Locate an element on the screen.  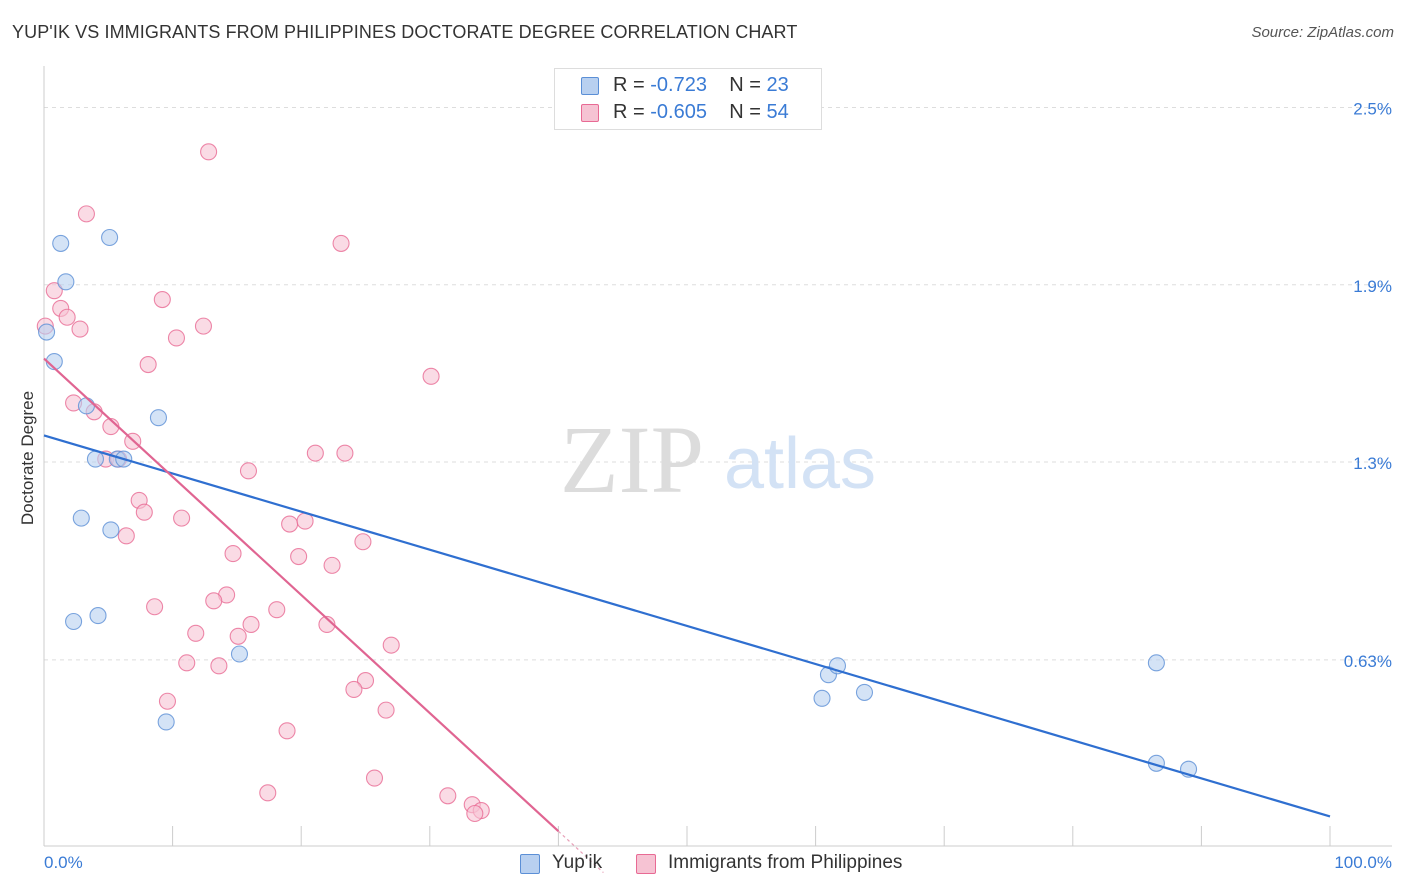
y-tick-label: 1.9% is located at coordinates (1372, 286).